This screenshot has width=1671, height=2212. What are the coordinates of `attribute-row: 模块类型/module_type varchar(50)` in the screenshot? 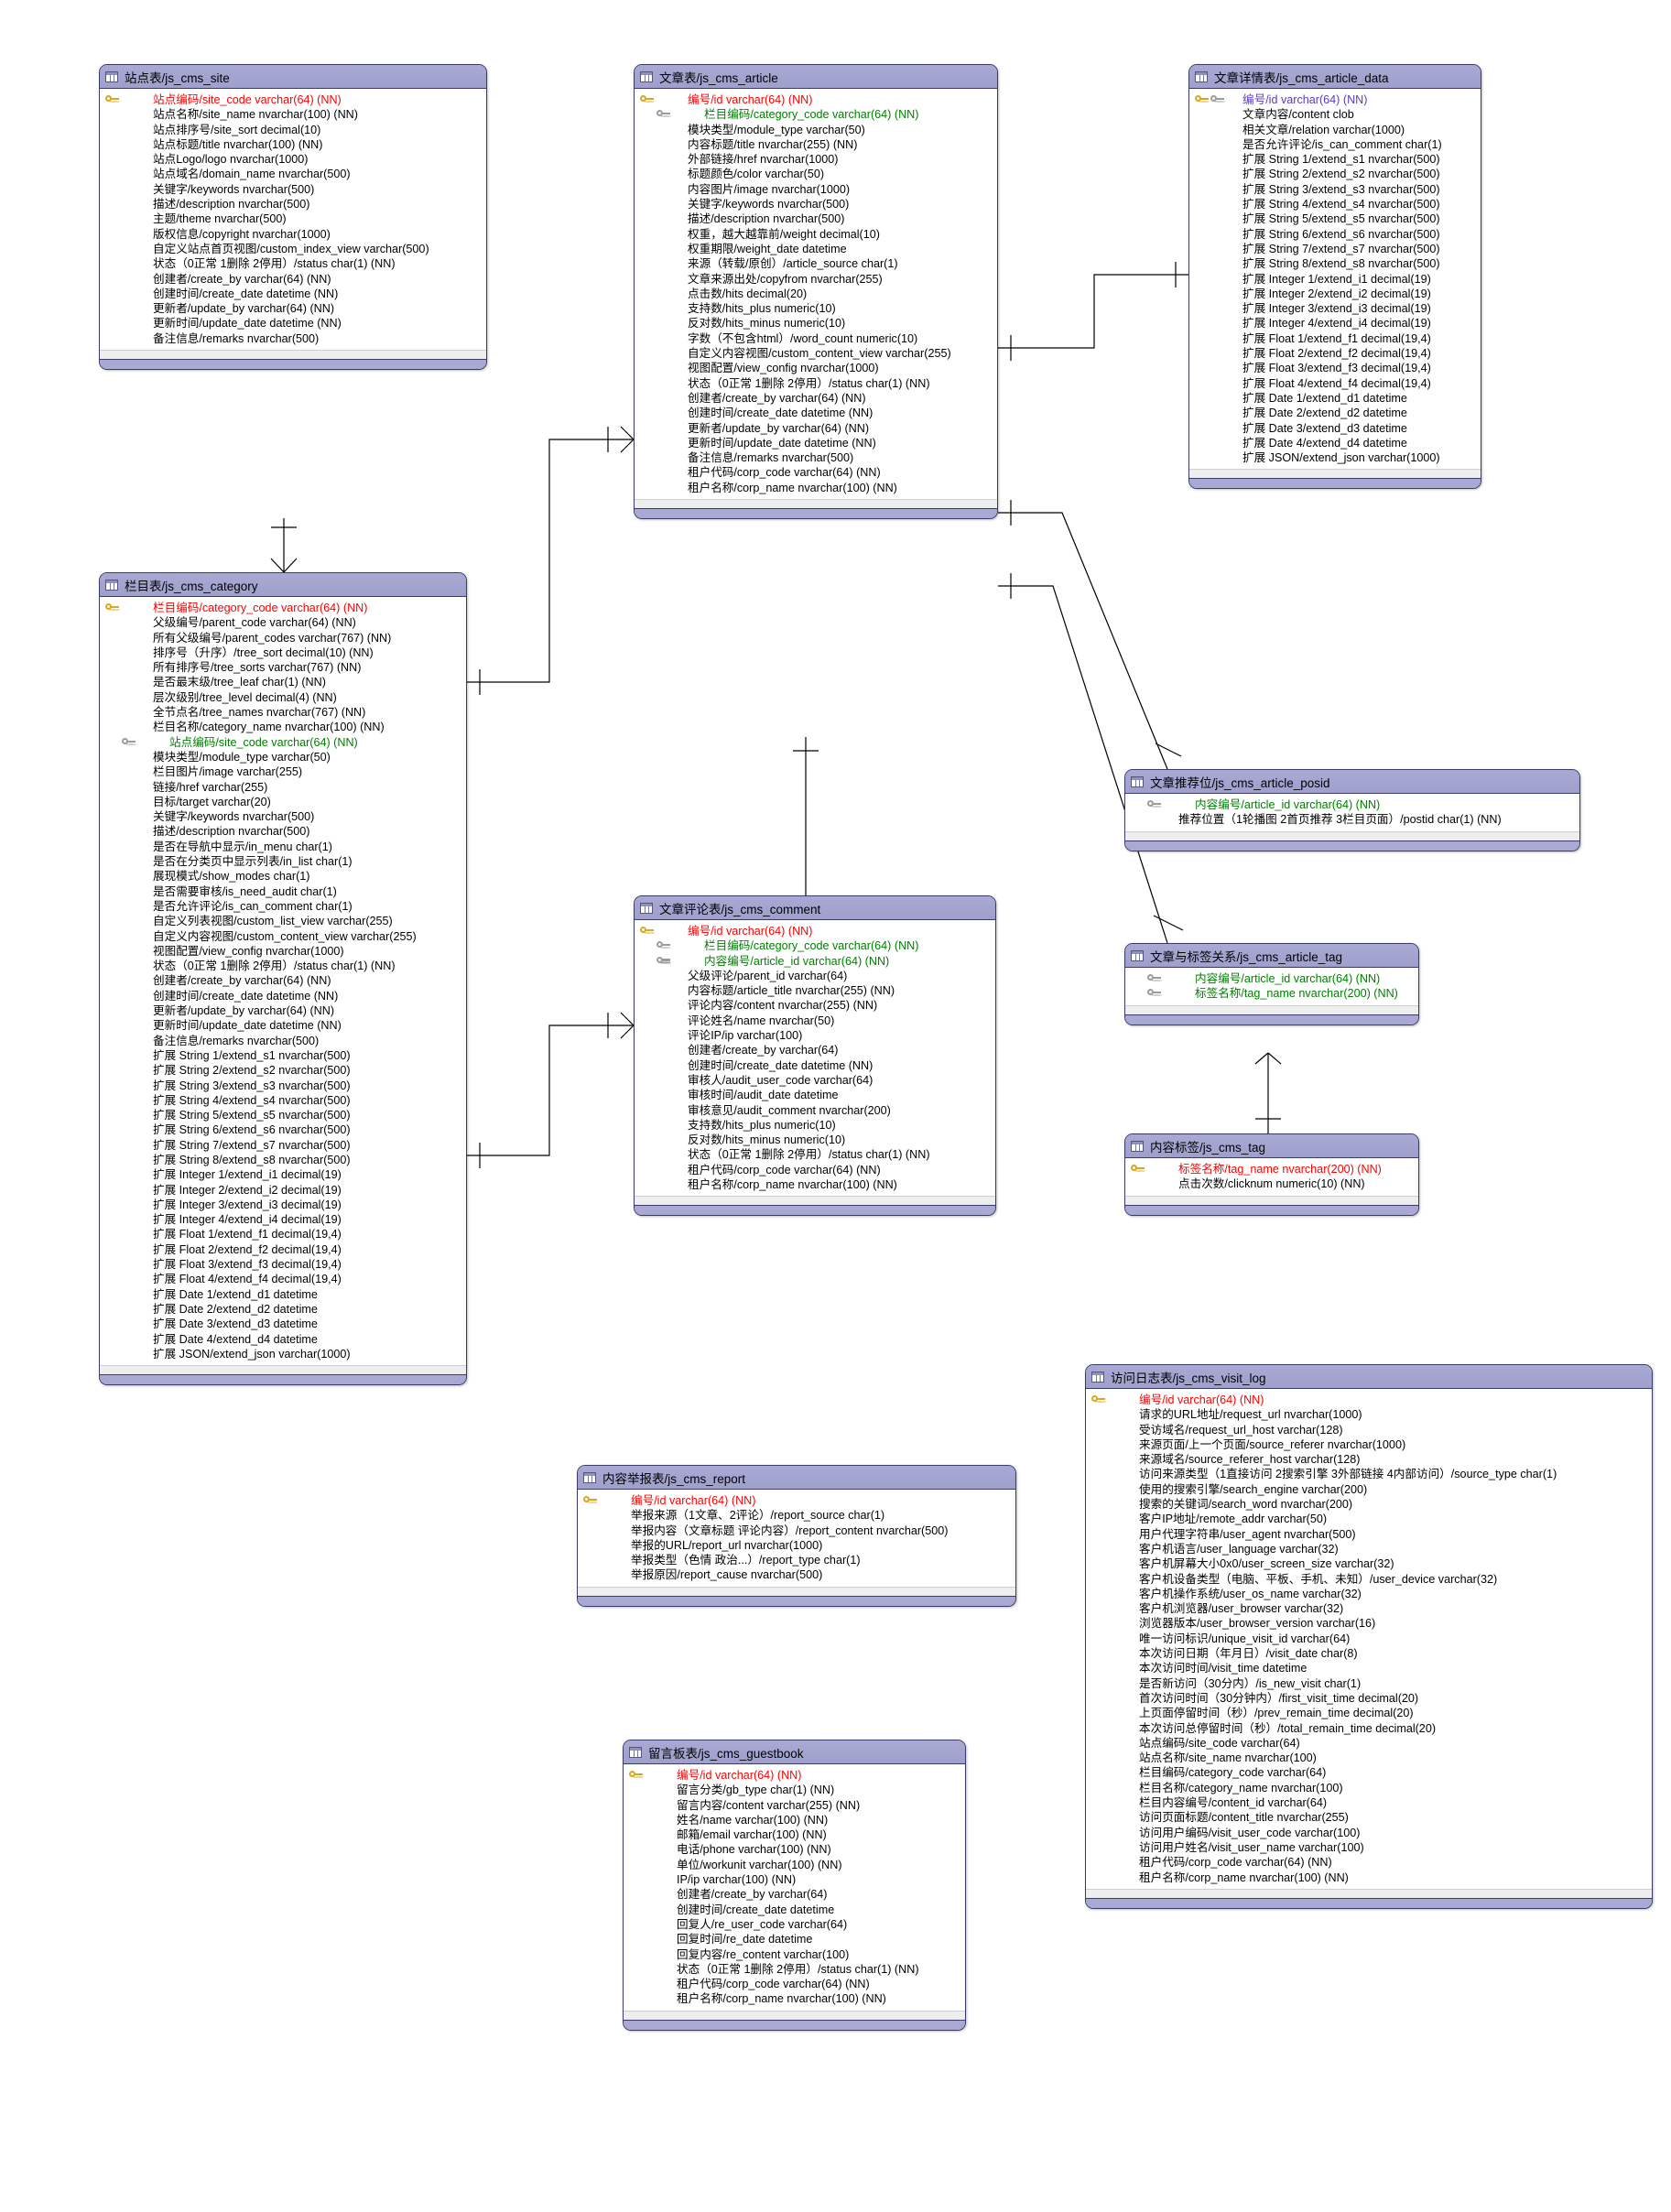 It's located at (816, 130).